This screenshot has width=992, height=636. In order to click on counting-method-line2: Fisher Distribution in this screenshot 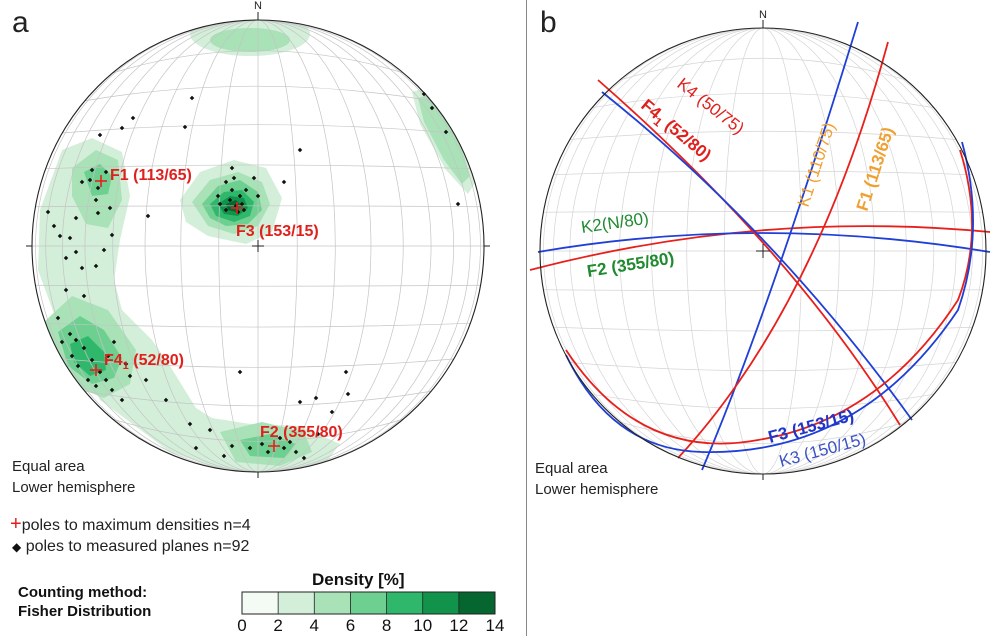, I will do `click(85, 611)`.